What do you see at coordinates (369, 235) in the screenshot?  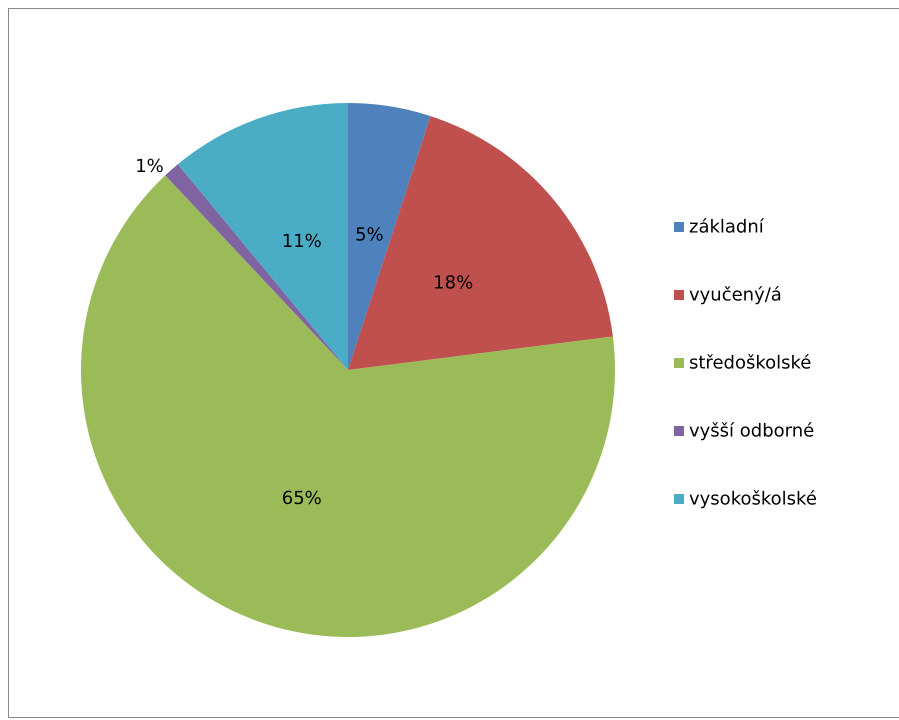 I see `data-label: 5%` at bounding box center [369, 235].